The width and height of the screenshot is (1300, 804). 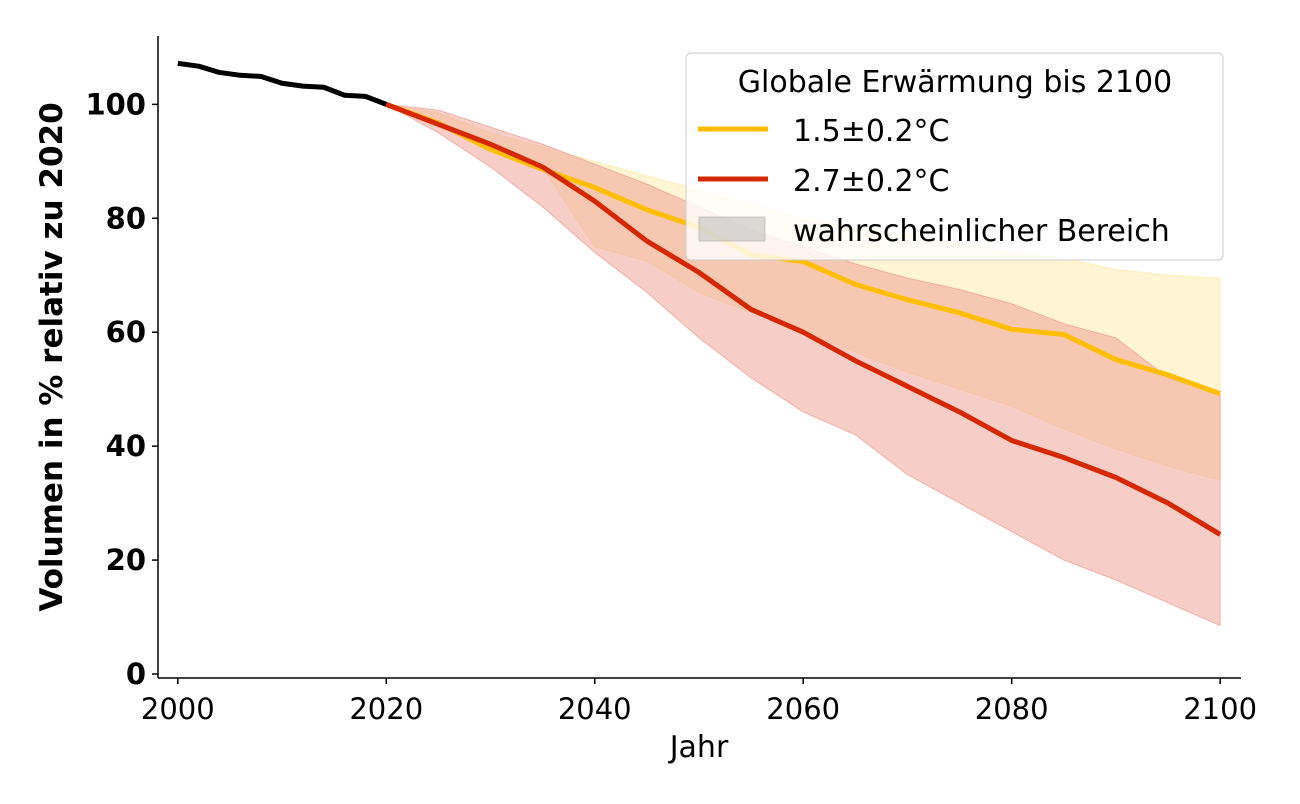 I want to click on x-tick-label: 2020, so click(x=386, y=709).